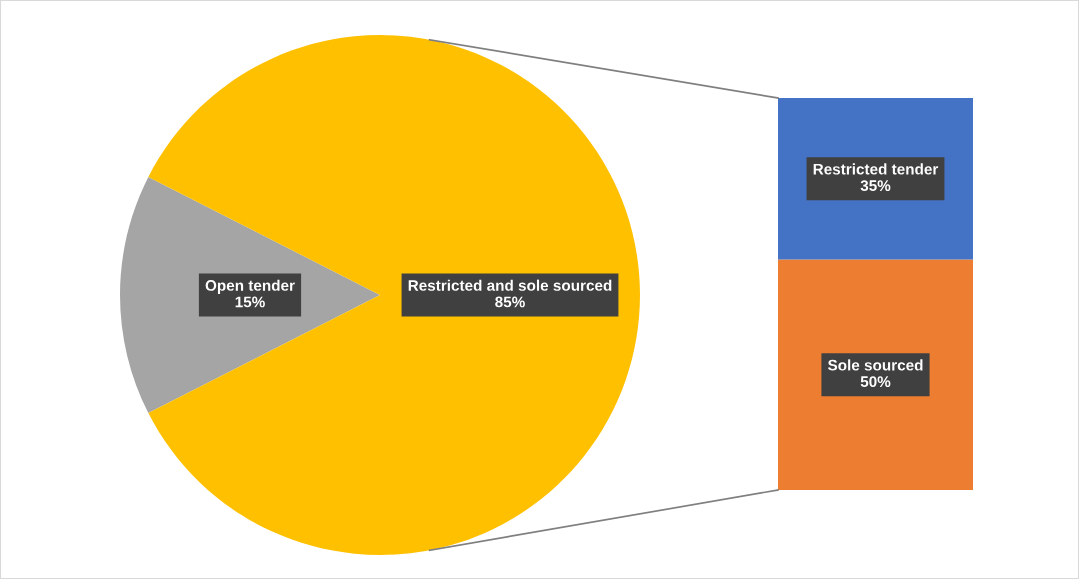  I want to click on data-label: 35%, so click(875, 186).